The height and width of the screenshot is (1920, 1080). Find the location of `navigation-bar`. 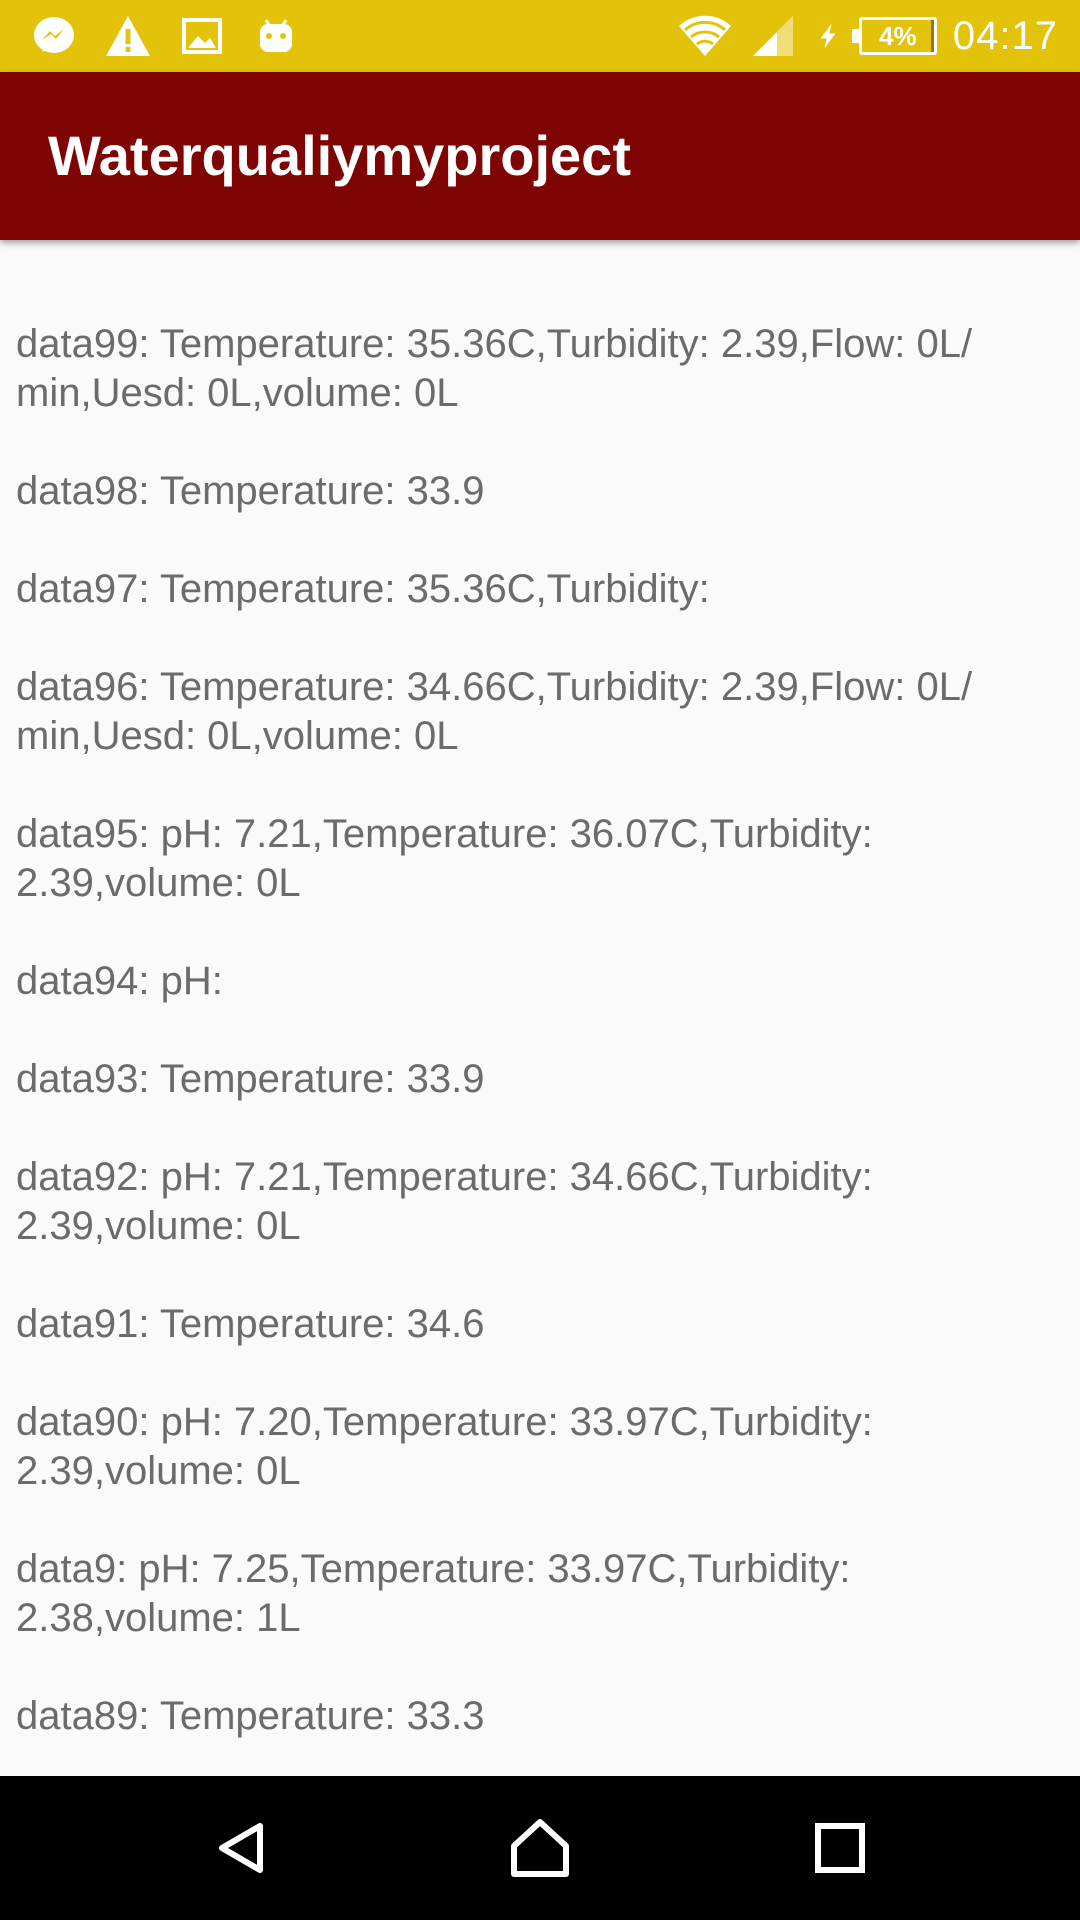

navigation-bar is located at coordinates (540, 1848).